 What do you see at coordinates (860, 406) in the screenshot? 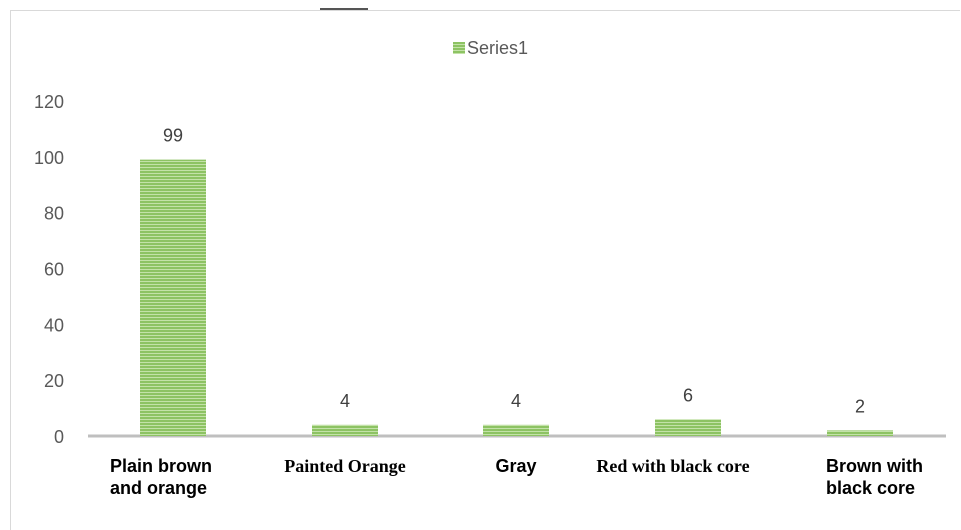
I see `data-label: 2` at bounding box center [860, 406].